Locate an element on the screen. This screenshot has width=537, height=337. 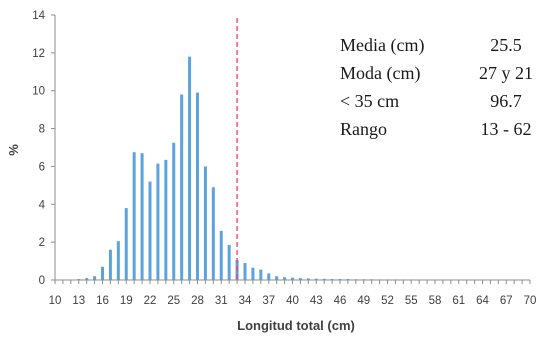
x-tick-label: 37 is located at coordinates (268, 301).